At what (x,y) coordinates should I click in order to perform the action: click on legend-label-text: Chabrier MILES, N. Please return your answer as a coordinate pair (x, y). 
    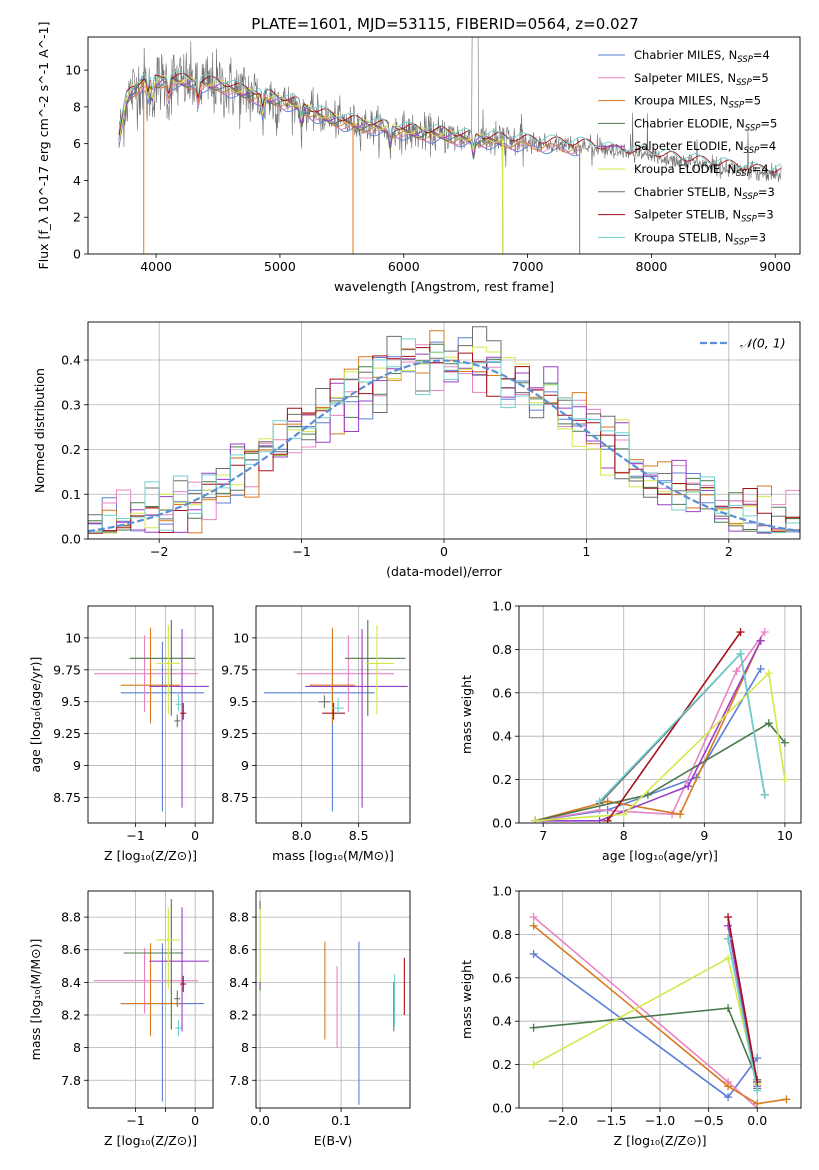
    Looking at the image, I should click on (685, 55).